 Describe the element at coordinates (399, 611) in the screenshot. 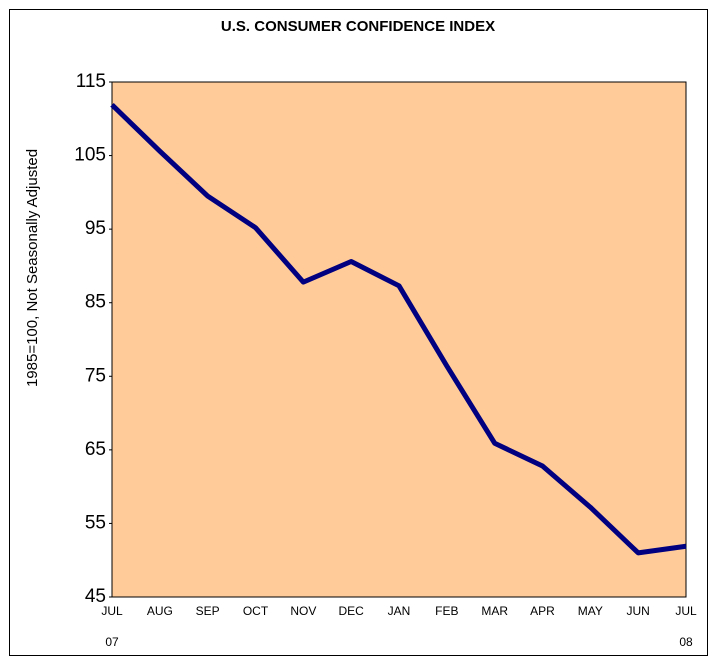

I see `x-tick-label: JAN` at that location.